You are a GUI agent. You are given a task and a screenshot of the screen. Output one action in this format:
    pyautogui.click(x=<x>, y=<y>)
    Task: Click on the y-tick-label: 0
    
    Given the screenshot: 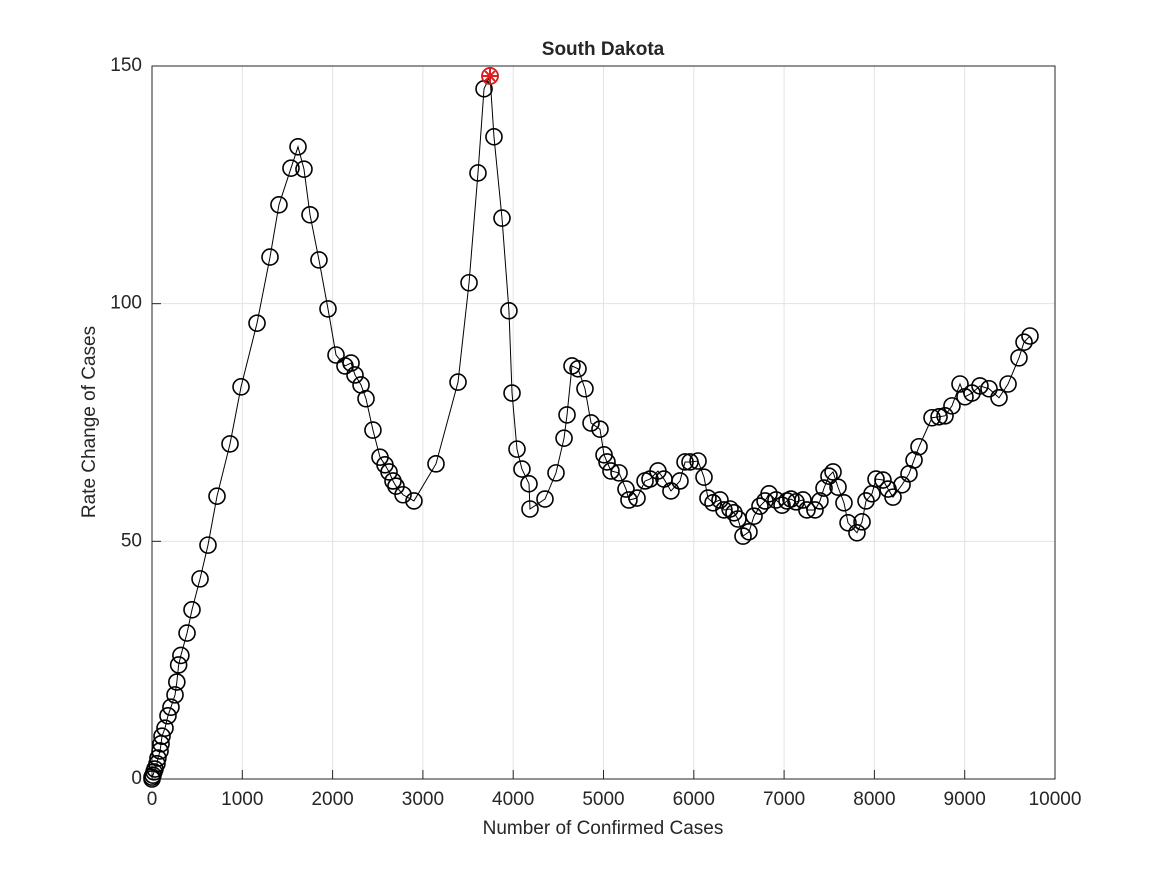 What is the action you would take?
    pyautogui.click(x=136, y=778)
    